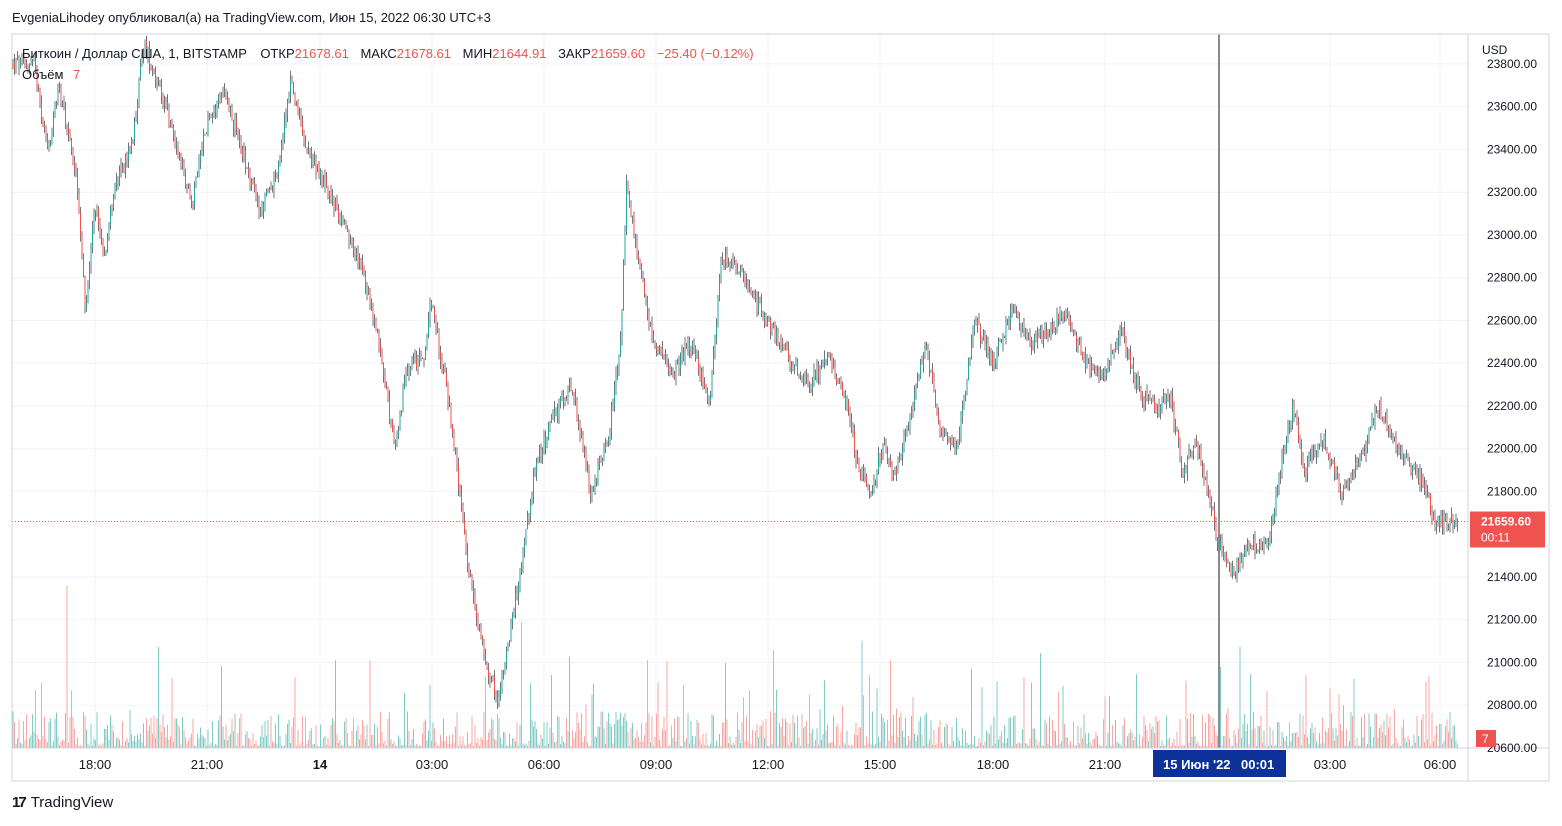  Describe the element at coordinates (62, 802) in the screenshot. I see `footer-brand: 17 TradingView` at that location.